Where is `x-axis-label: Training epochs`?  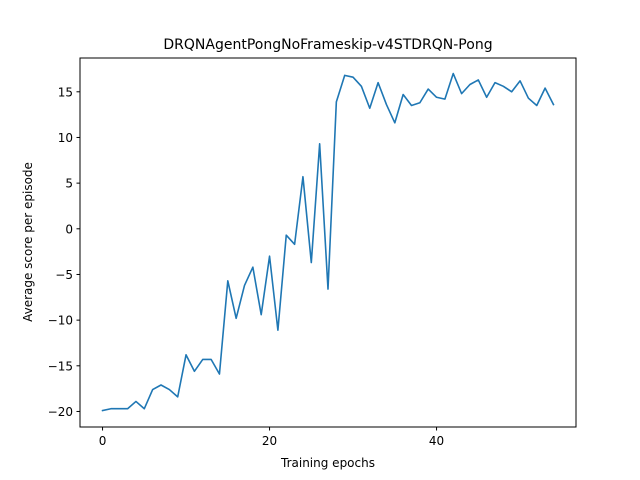 x-axis-label: Training epochs is located at coordinates (327, 463).